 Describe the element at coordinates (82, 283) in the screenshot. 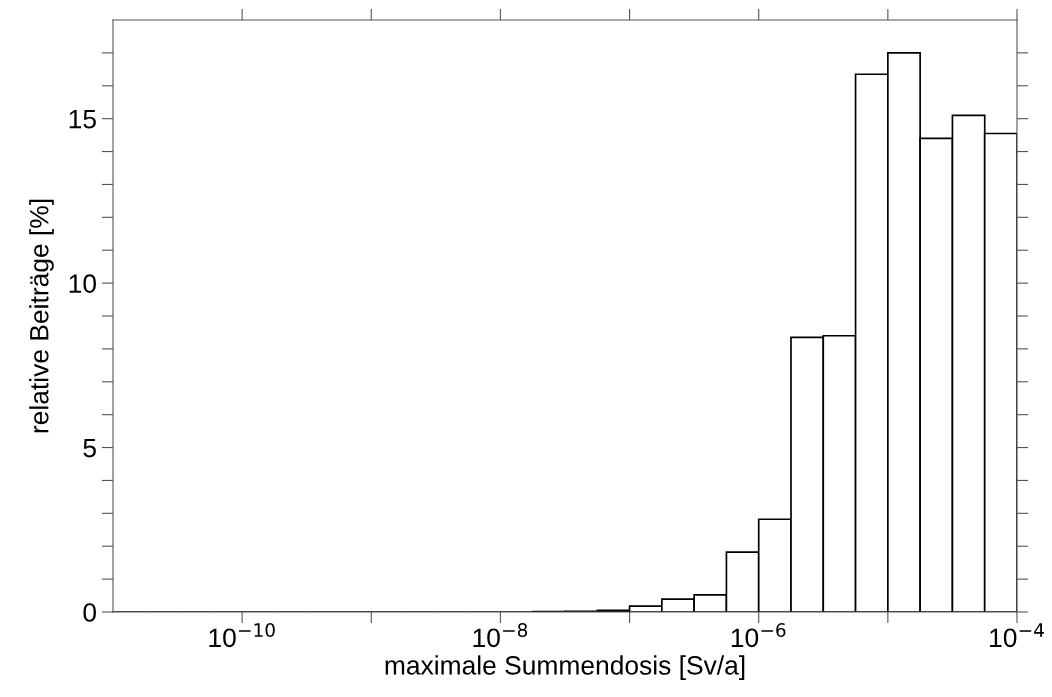

I see `y-tick-label: 10` at that location.